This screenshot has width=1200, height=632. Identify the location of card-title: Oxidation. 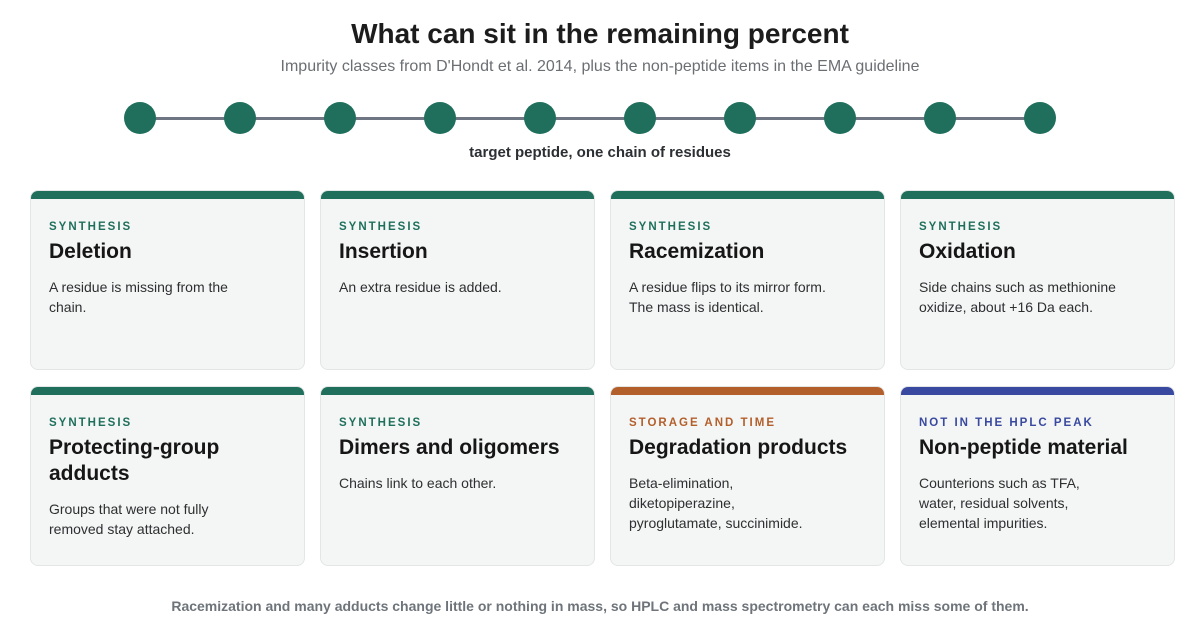
(967, 251).